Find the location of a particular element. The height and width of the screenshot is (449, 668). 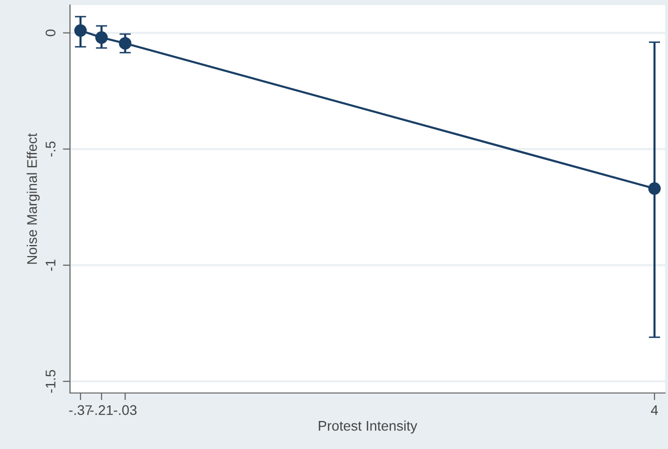

x-tick-label: -.21 is located at coordinates (101, 410).